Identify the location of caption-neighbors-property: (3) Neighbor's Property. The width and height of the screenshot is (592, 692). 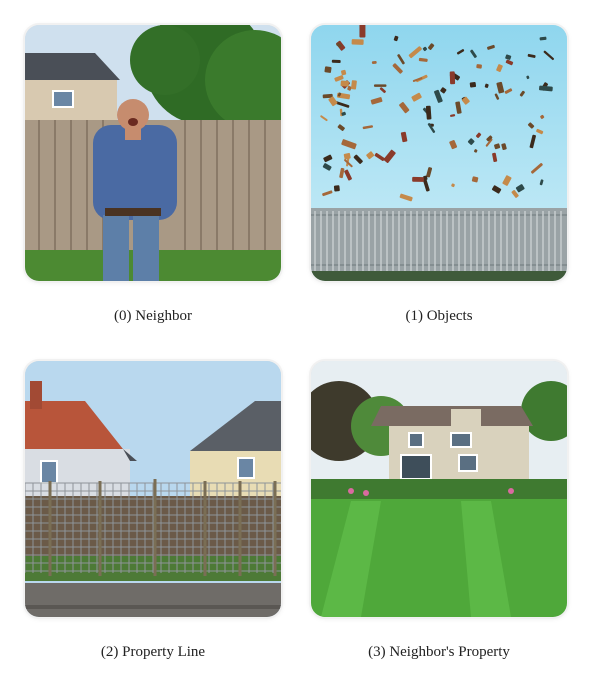
(439, 652).